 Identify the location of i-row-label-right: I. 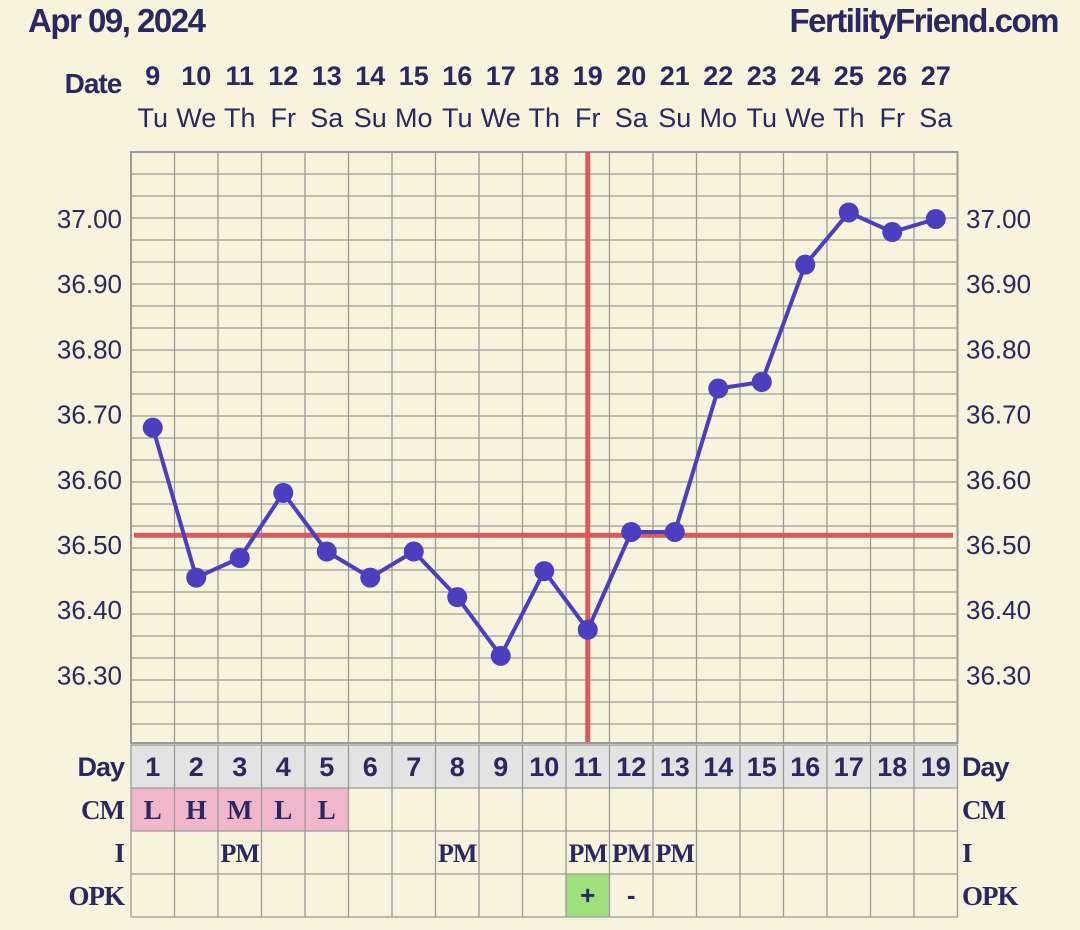
(967, 853).